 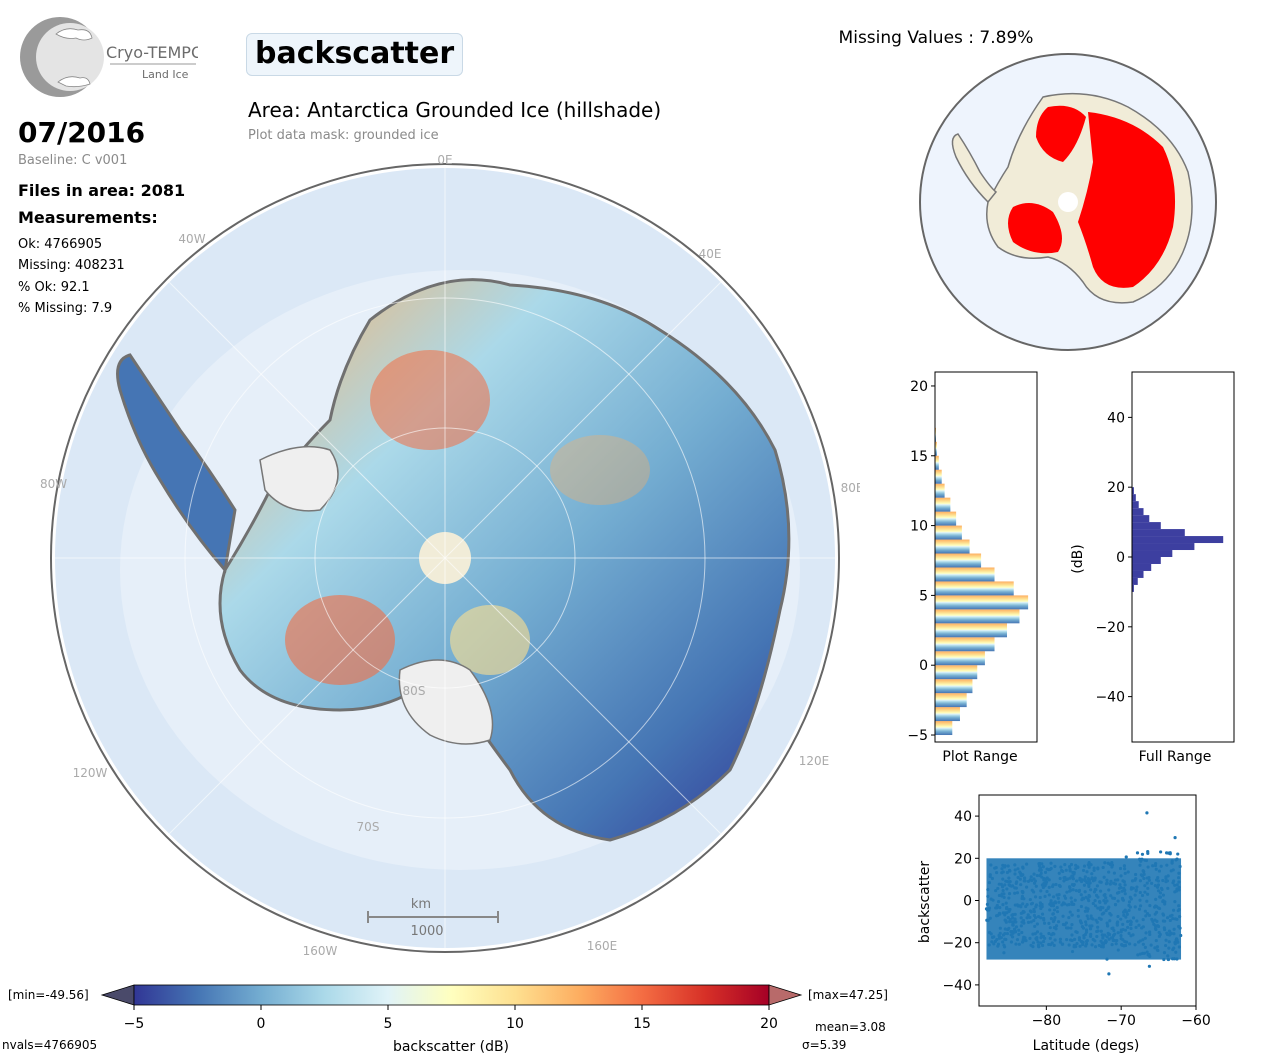 I want to click on logo-name: Cryo-TEMPO, so click(x=152, y=52).